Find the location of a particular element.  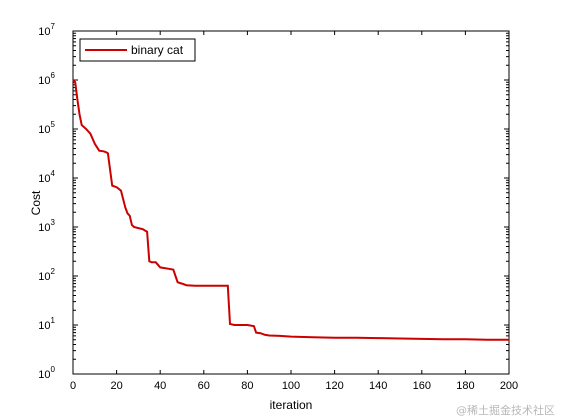

y-tick-label: 10² is located at coordinates (46, 275).